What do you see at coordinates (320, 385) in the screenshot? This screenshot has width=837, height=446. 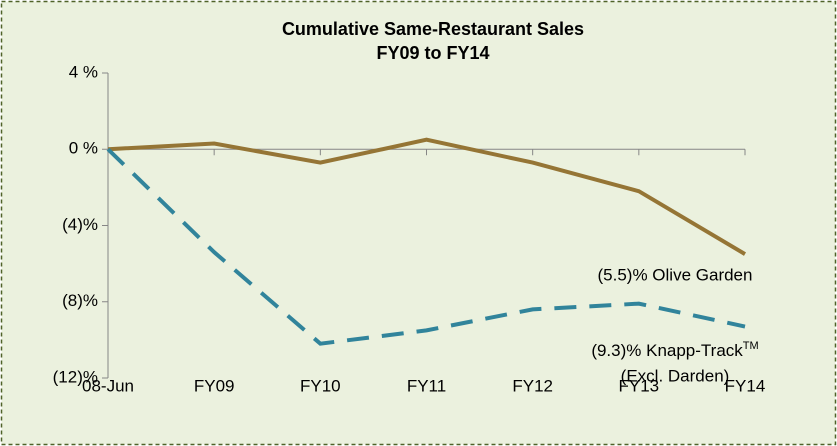 I see `x-tick-label: FY10` at bounding box center [320, 385].